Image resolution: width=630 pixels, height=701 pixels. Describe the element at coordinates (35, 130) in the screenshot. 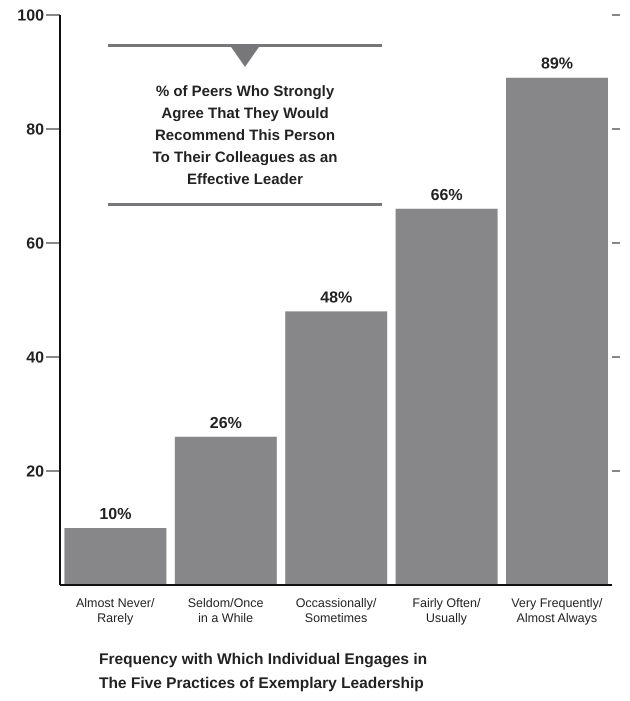

I see `y-tick-label: 80` at that location.